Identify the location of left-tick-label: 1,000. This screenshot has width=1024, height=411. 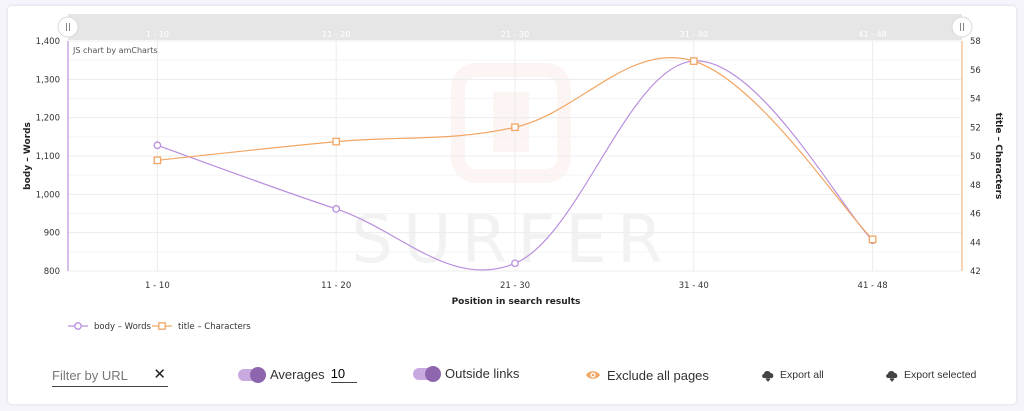
(48, 195).